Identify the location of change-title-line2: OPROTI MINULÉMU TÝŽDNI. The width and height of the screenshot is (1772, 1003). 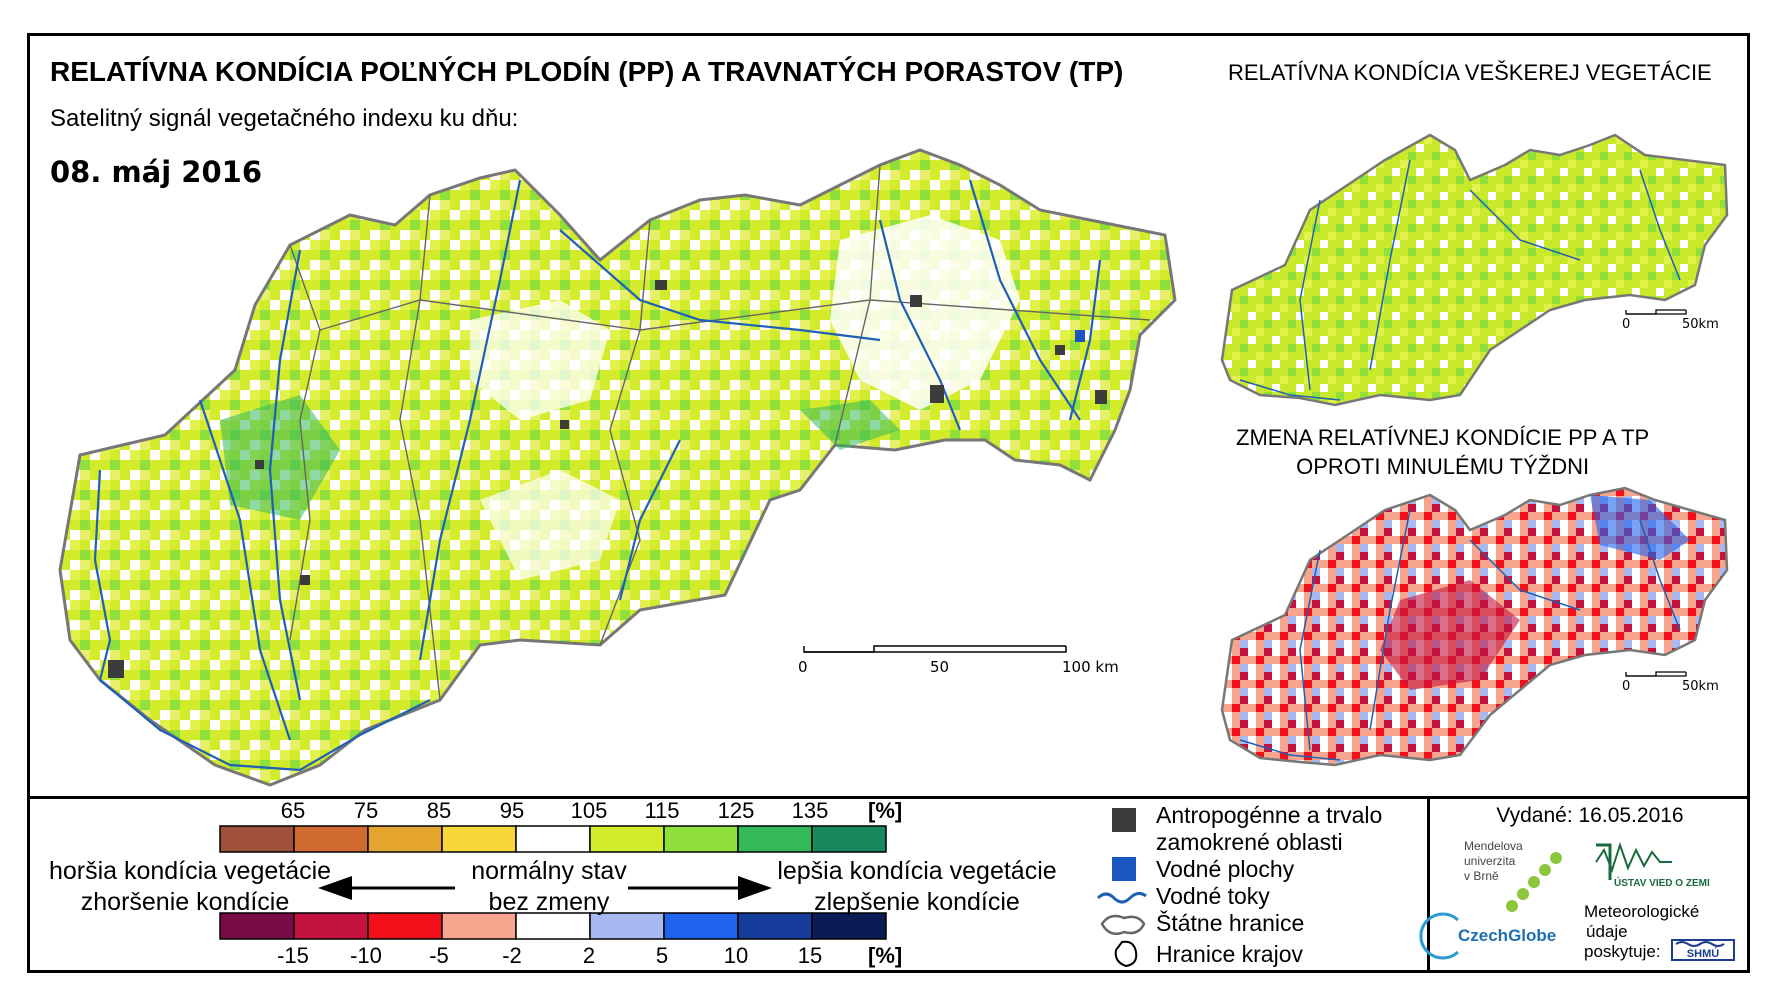
(1443, 466).